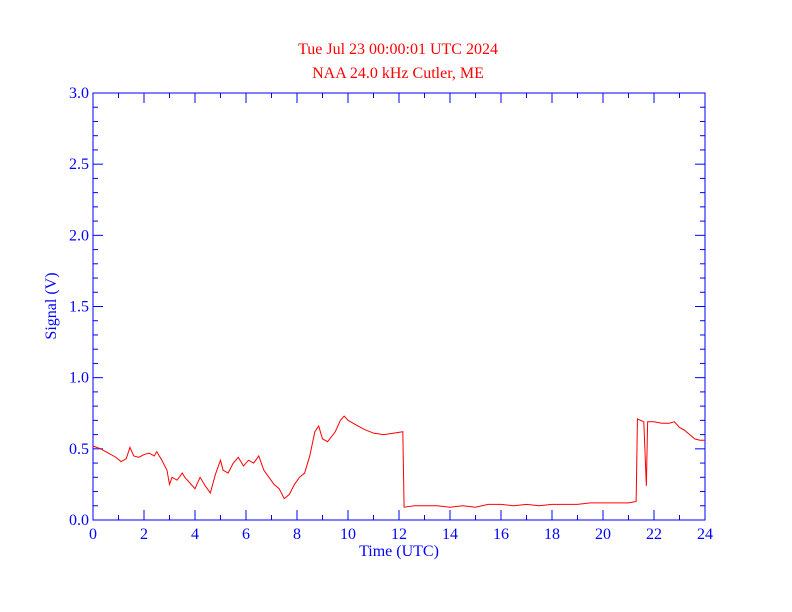  I want to click on x-tick-label: 0, so click(93, 534).